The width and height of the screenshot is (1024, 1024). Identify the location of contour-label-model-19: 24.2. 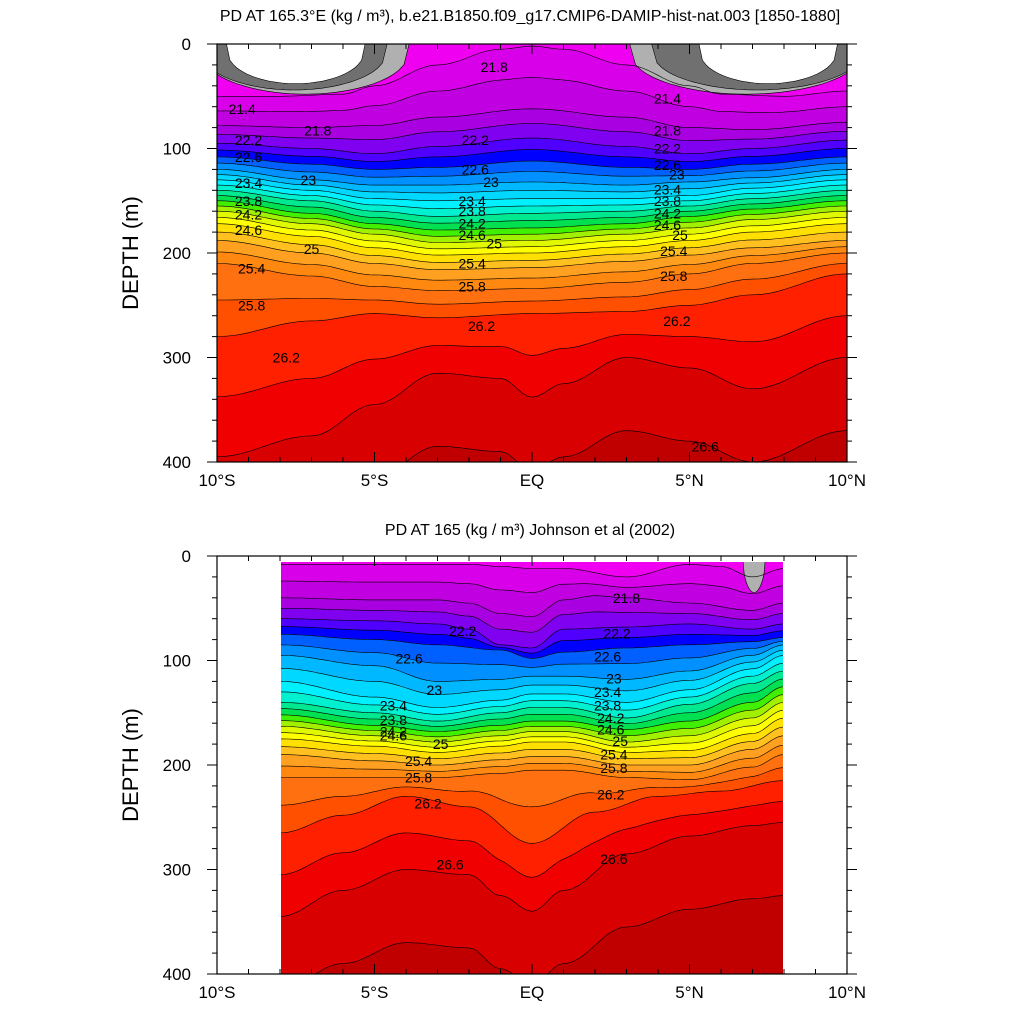
(472, 224).